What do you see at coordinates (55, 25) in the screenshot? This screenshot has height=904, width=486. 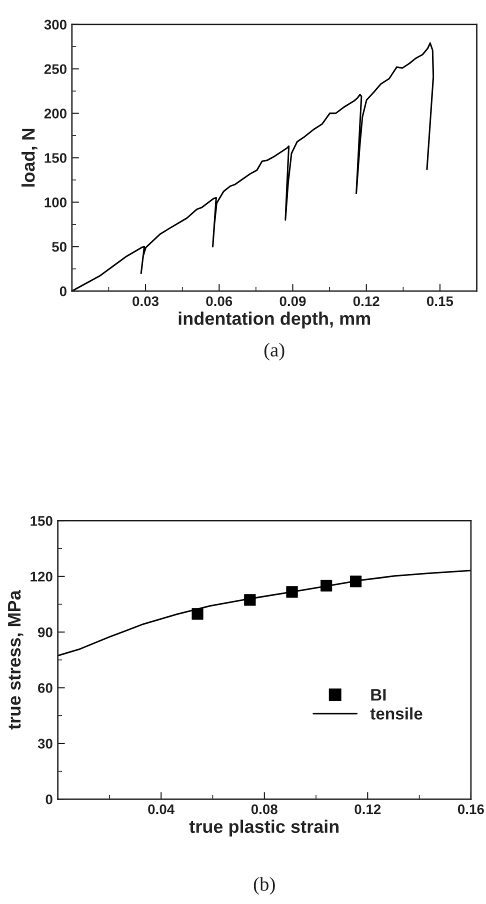 I see `y-tick-label: 300` at bounding box center [55, 25].